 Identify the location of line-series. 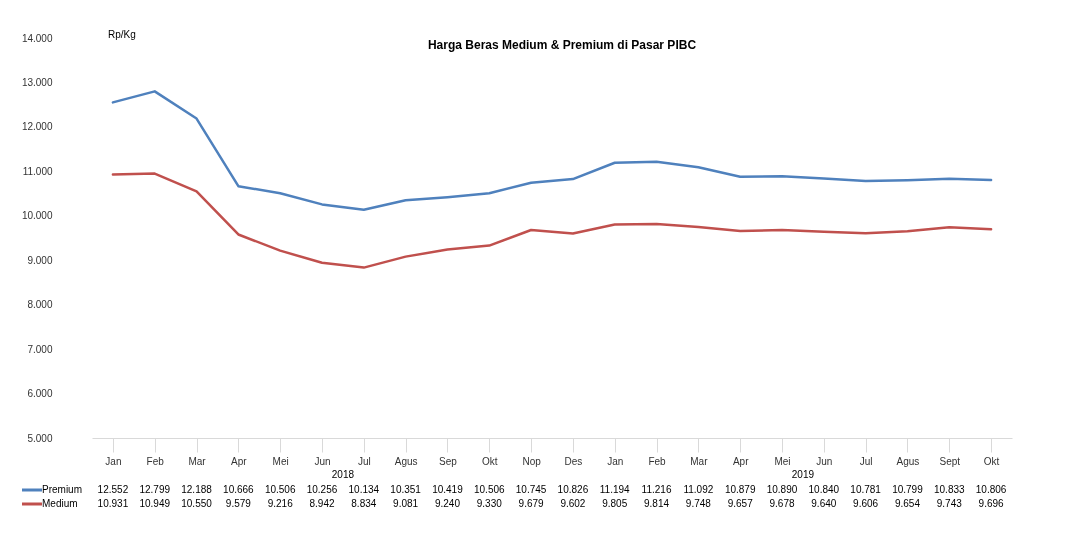
(552, 220).